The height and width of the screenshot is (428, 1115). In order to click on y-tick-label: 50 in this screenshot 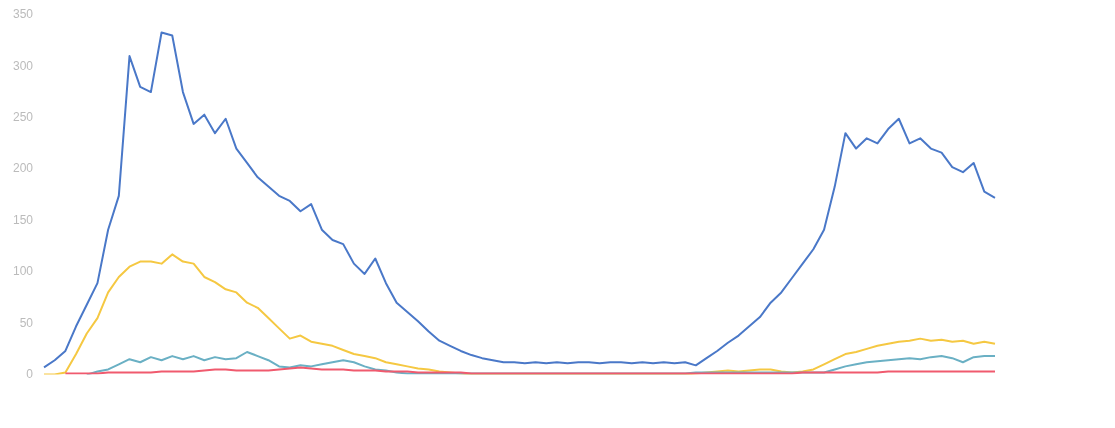, I will do `click(26, 322)`.